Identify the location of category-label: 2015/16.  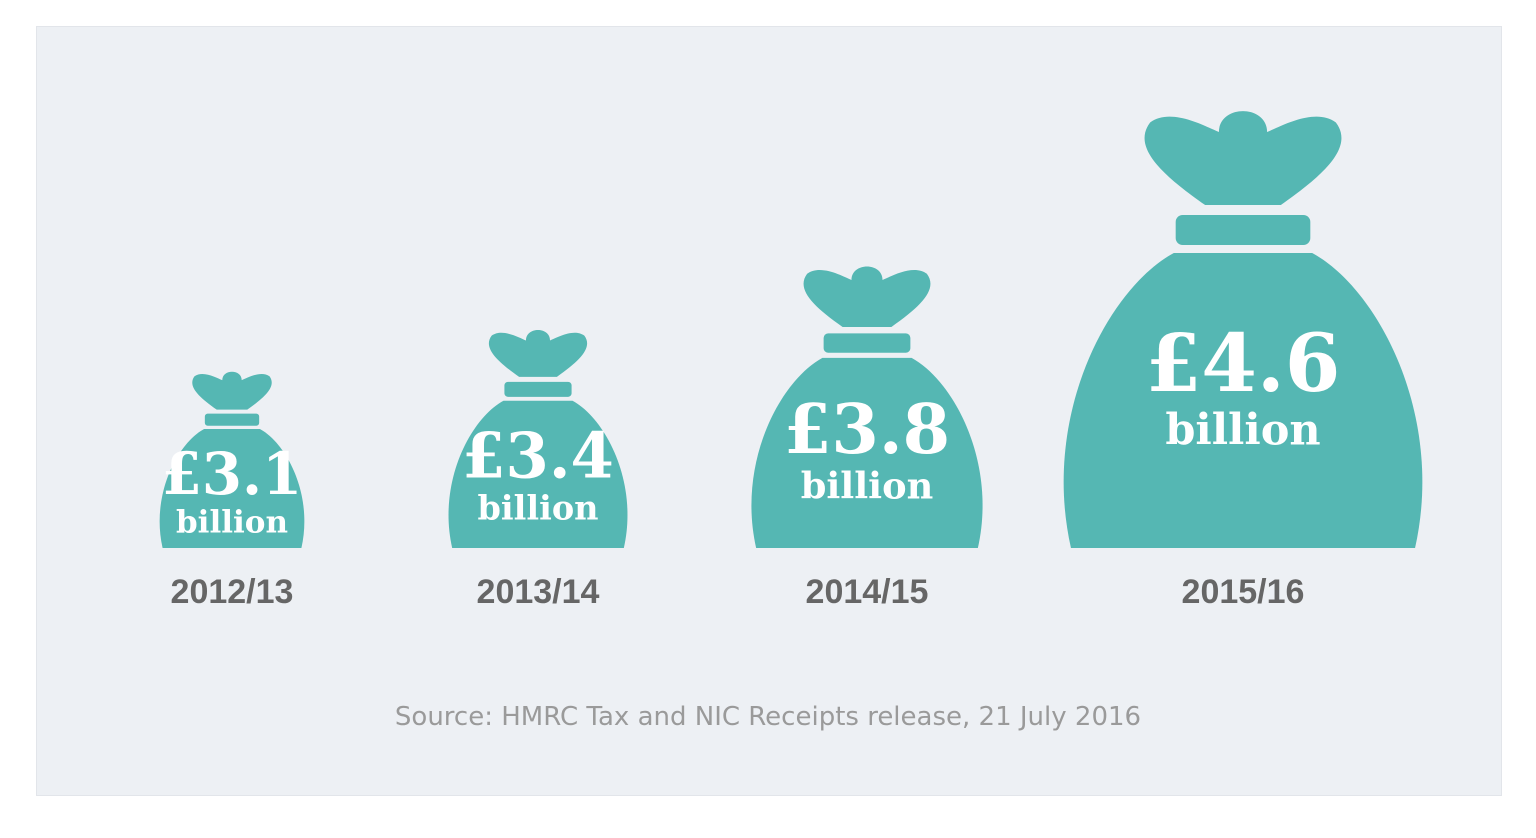
(1243, 592).